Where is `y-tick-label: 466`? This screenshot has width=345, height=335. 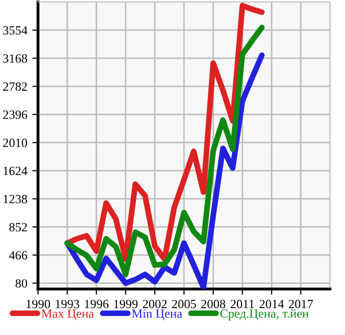 y-tick-label: 466 is located at coordinates (18, 255).